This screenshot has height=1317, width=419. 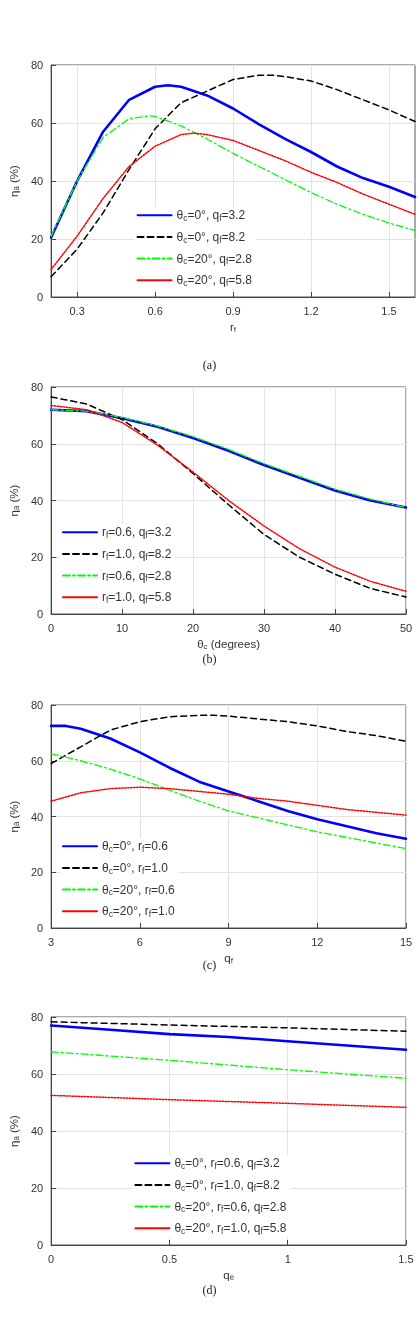 What do you see at coordinates (51, 941) in the screenshot?
I see `x-tick-label: 3` at bounding box center [51, 941].